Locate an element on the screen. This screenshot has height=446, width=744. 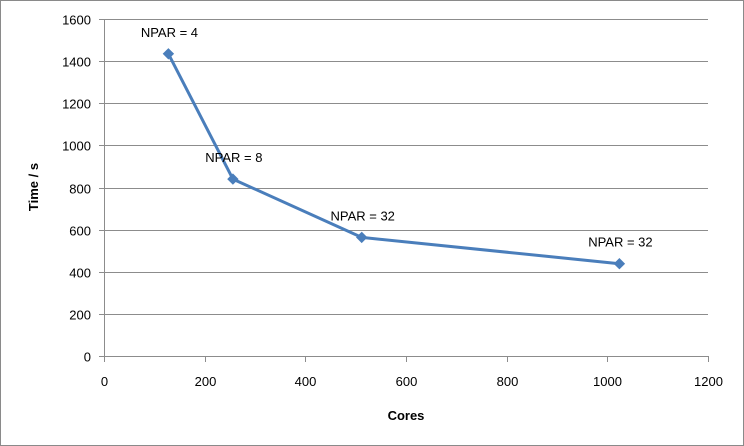
y-tick-label: 800 is located at coordinates (80, 189).